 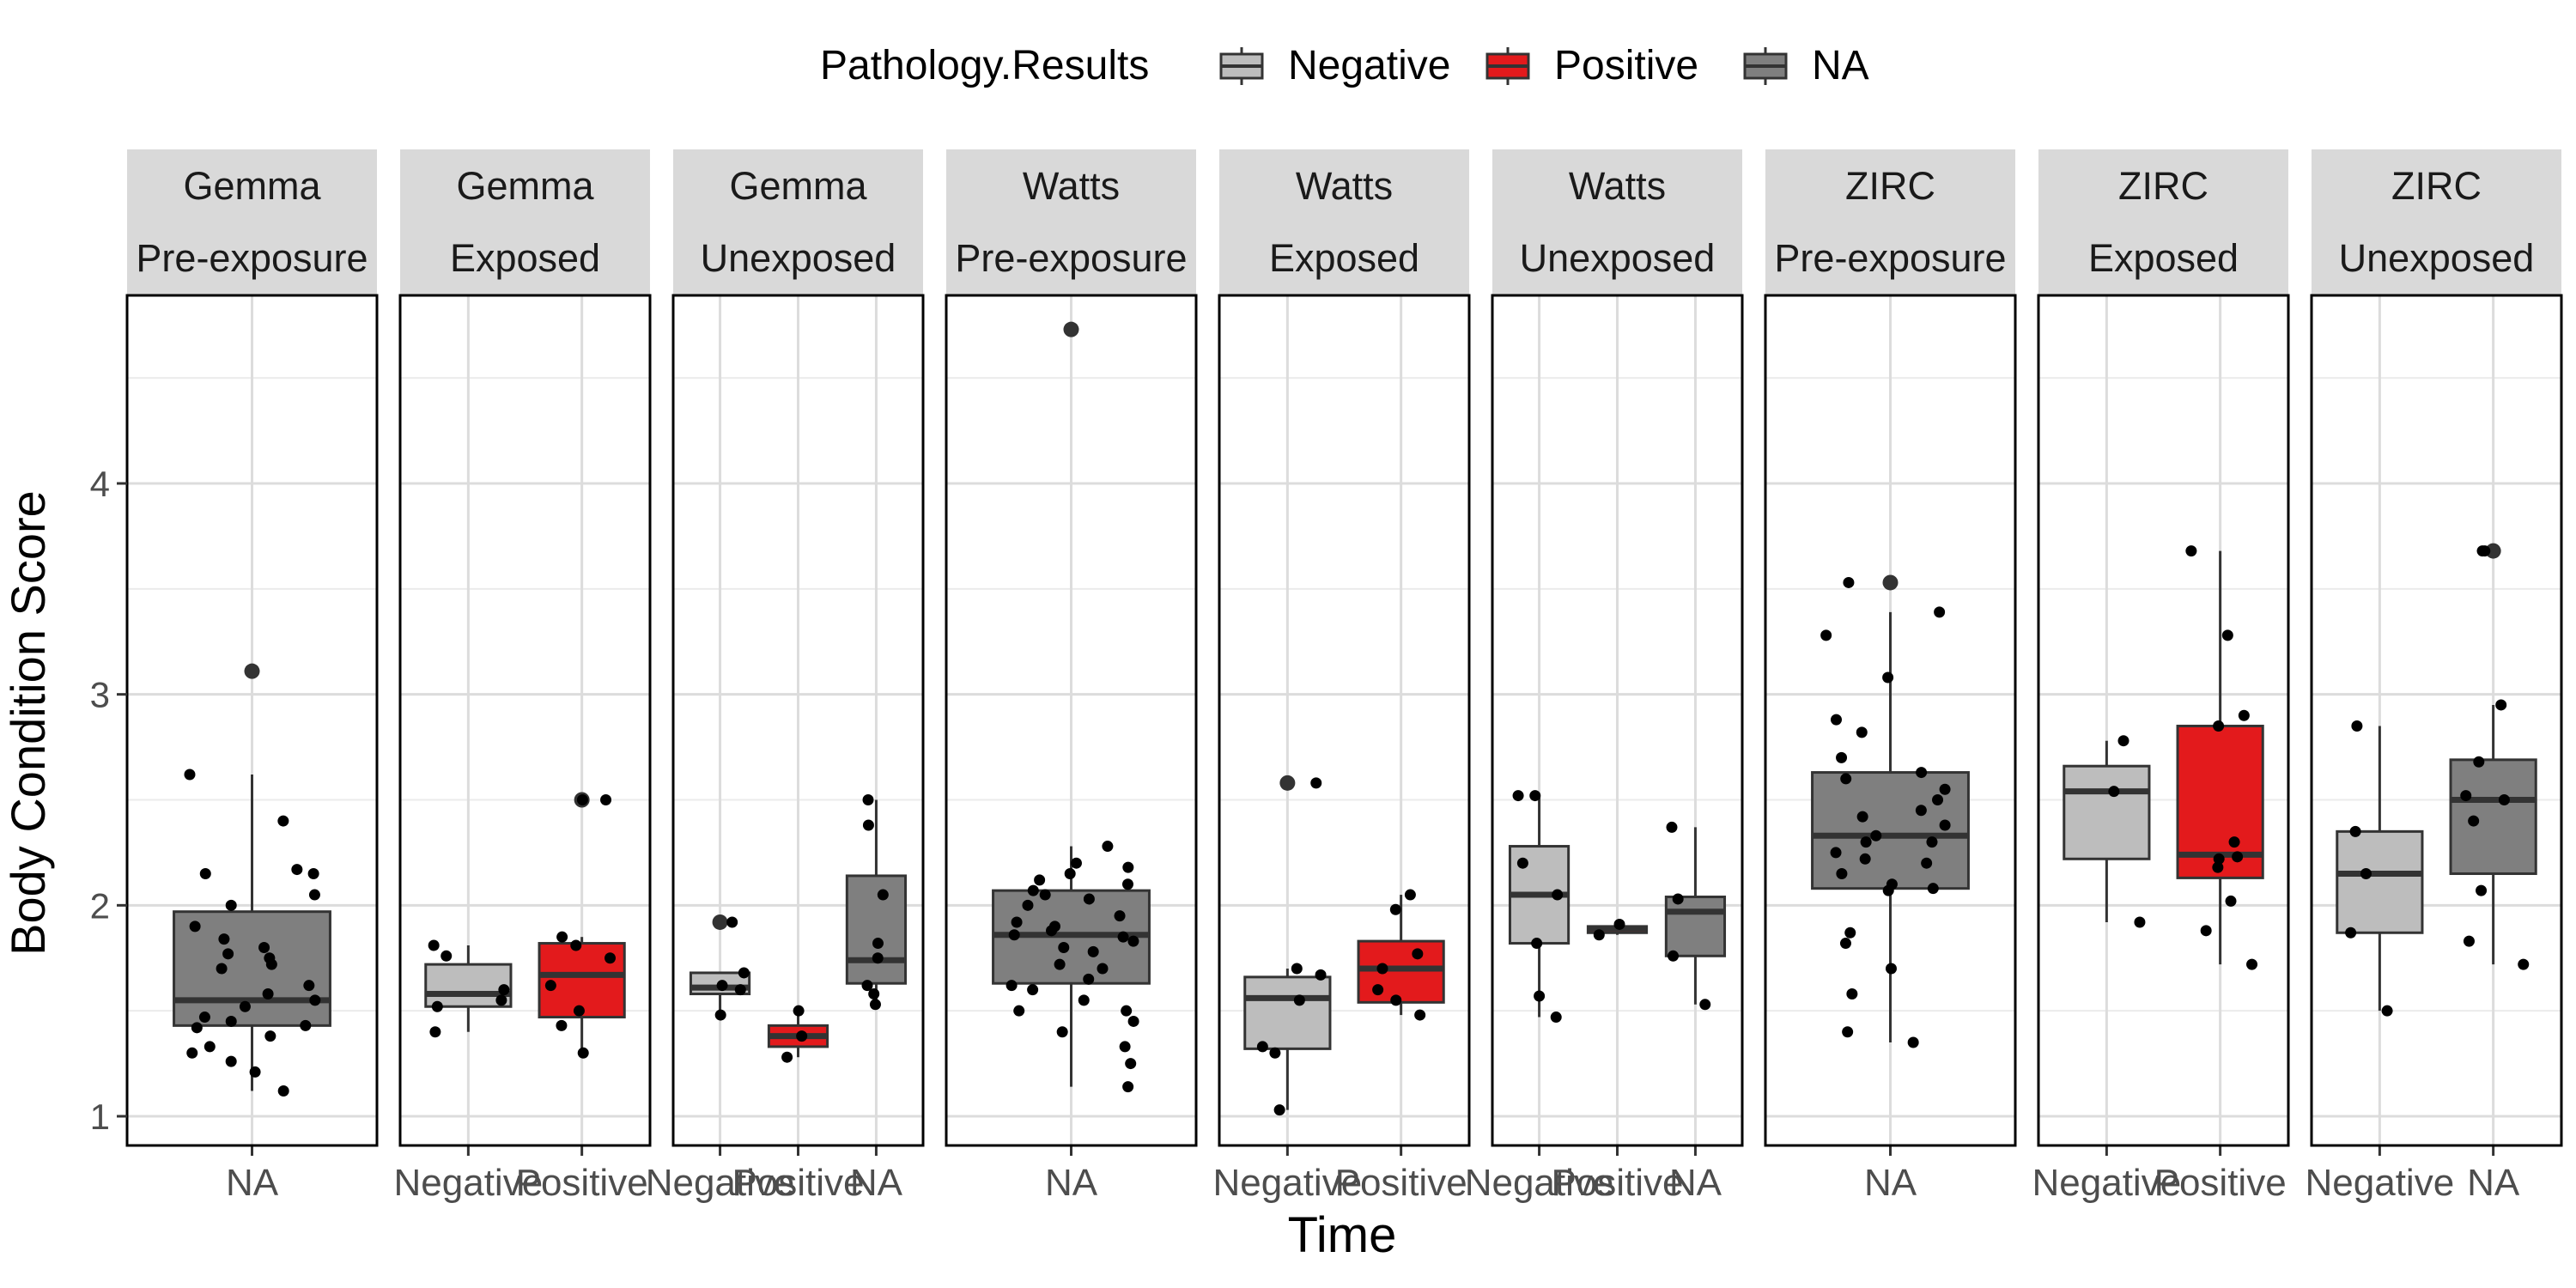 I want to click on facet-panel: ZIRC Pre-exposure NA, so click(x=1890, y=676).